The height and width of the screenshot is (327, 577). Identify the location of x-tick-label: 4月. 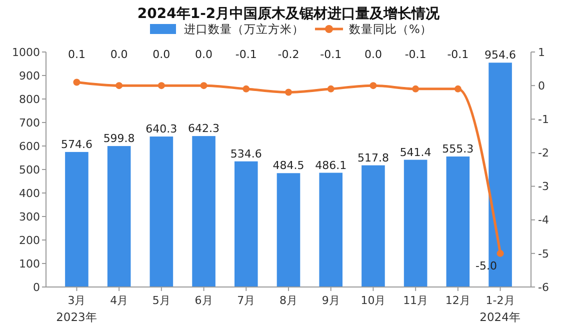
(119, 300).